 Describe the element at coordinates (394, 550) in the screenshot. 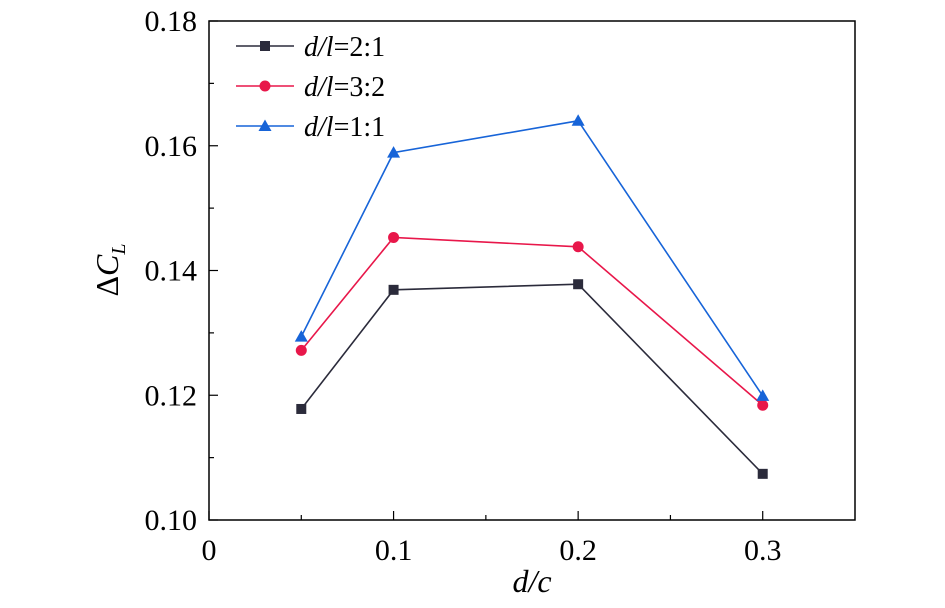

I see `x-tick-label: 0.1` at that location.